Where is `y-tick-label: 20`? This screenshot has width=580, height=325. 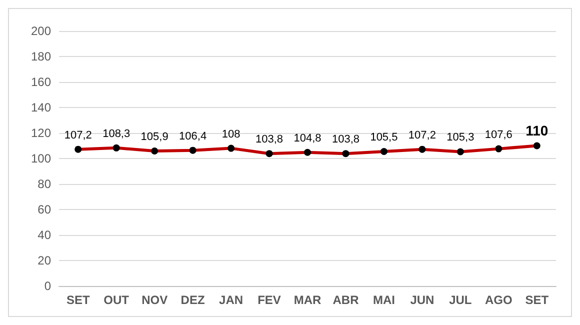
y-tick-label: 20 is located at coordinates (45, 261).